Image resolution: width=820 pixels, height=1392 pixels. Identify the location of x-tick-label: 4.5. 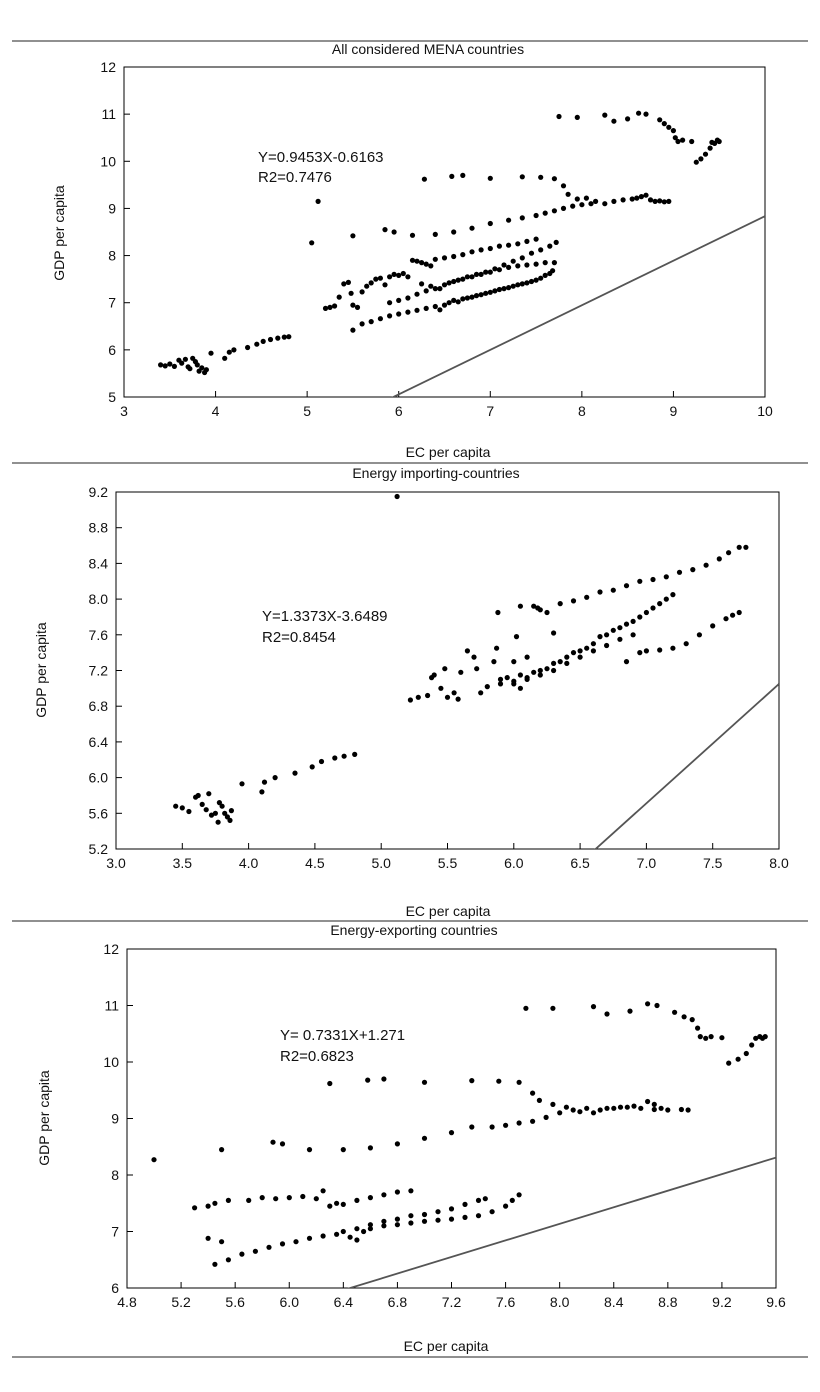
(315, 863).